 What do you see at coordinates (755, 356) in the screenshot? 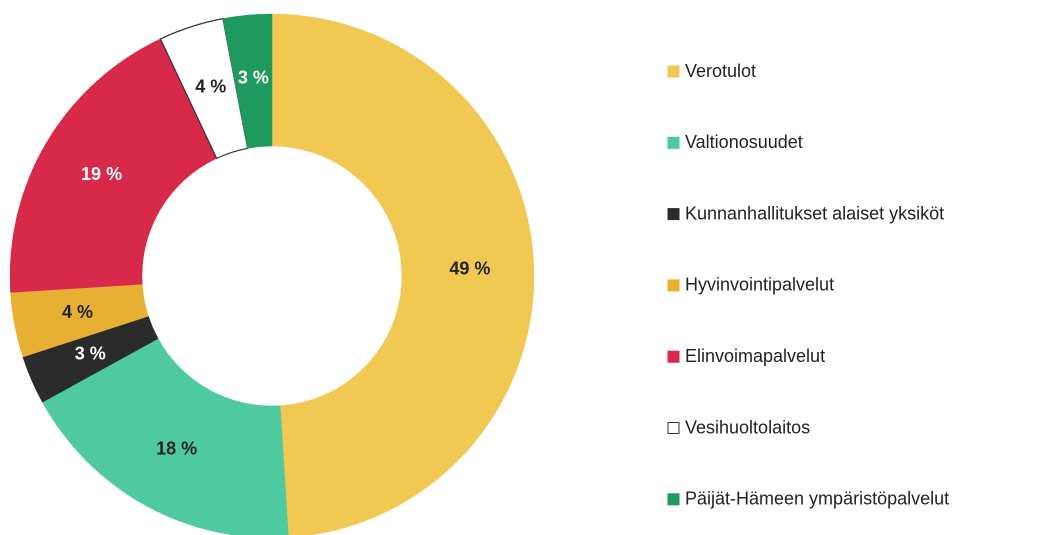
I see `legend-text: Elinvoimapalvelut` at bounding box center [755, 356].